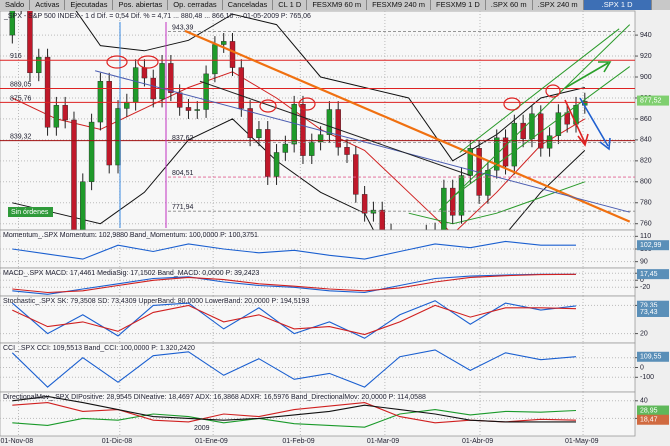  I want to click on y-tick-label: 860, so click(646, 119).